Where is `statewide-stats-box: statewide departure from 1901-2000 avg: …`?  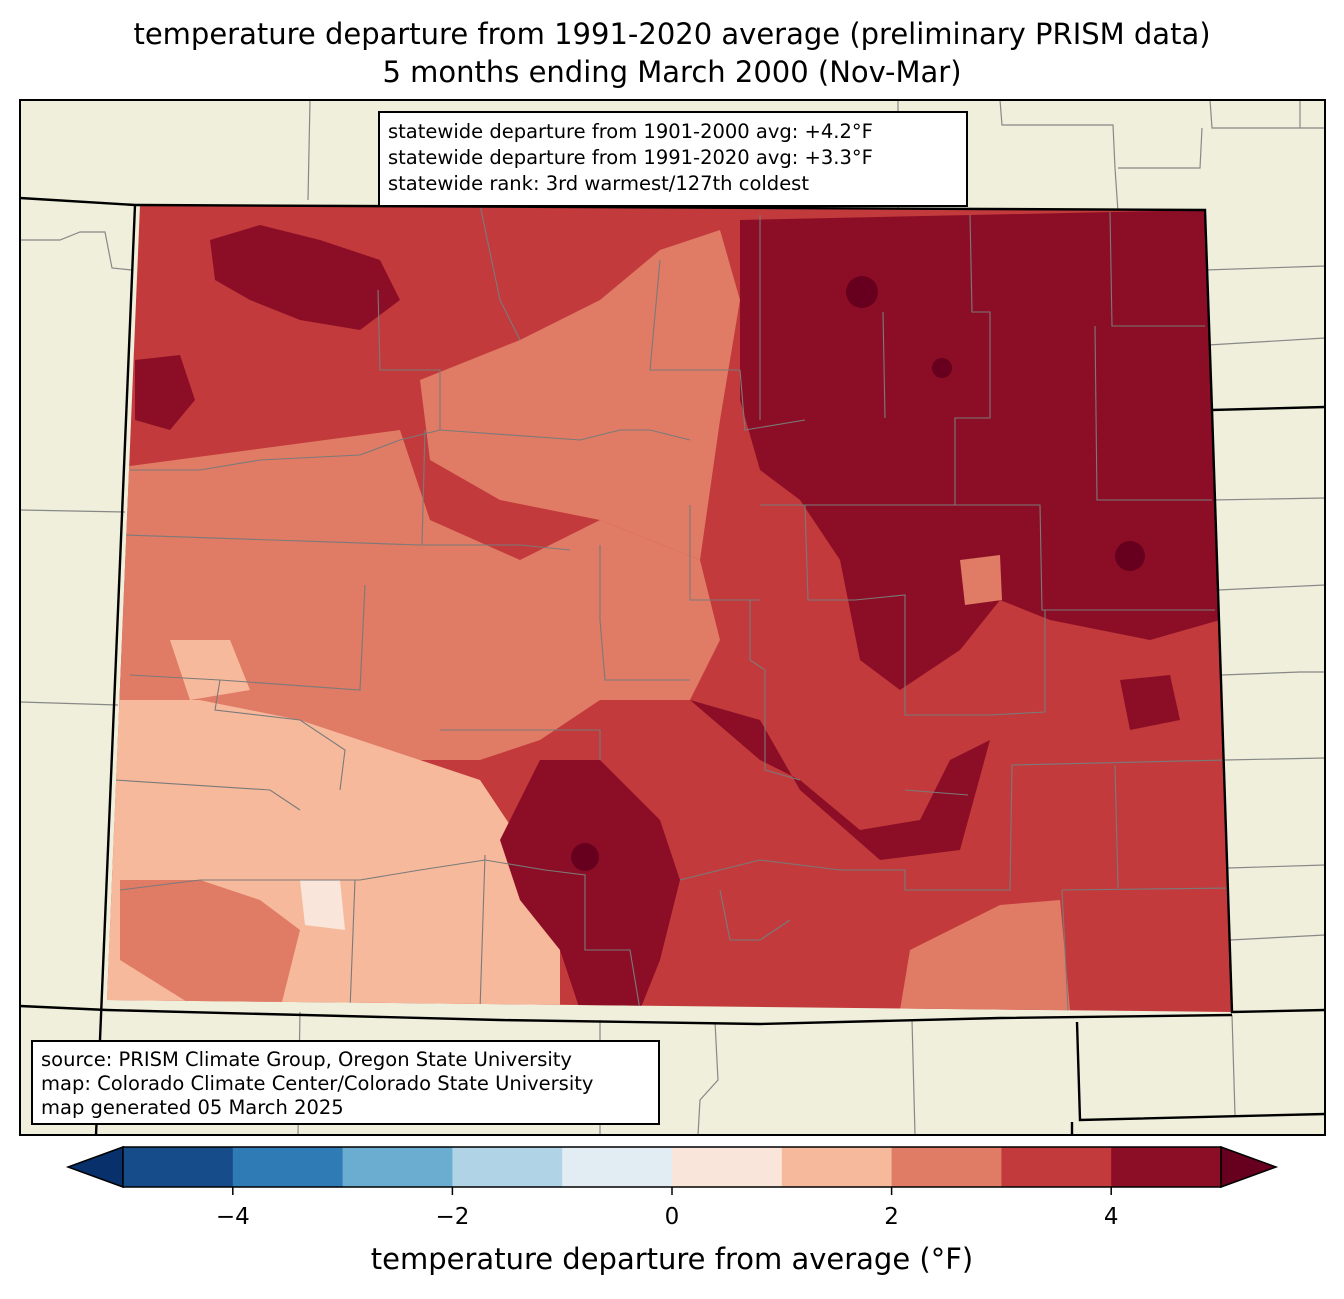
statewide-stats-box: statewide departure from 1901-2000 avg: … is located at coordinates (673, 159).